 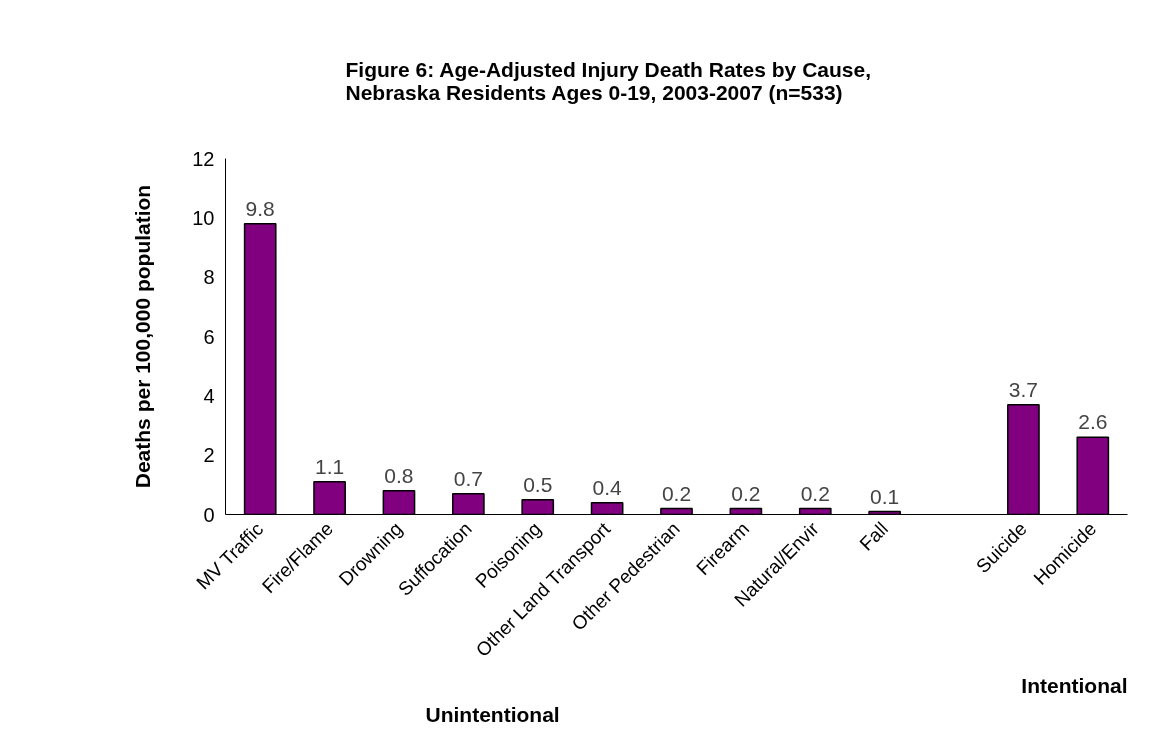 What do you see at coordinates (607, 487) in the screenshot?
I see `data-label: 0.4` at bounding box center [607, 487].